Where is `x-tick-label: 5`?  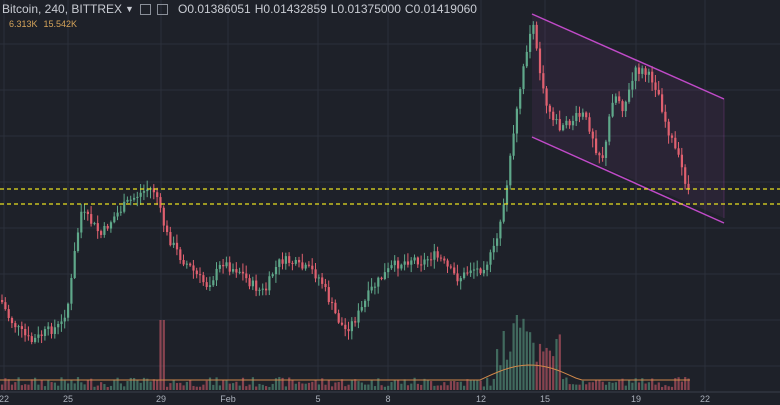 x-tick-label: 5 is located at coordinates (318, 399).